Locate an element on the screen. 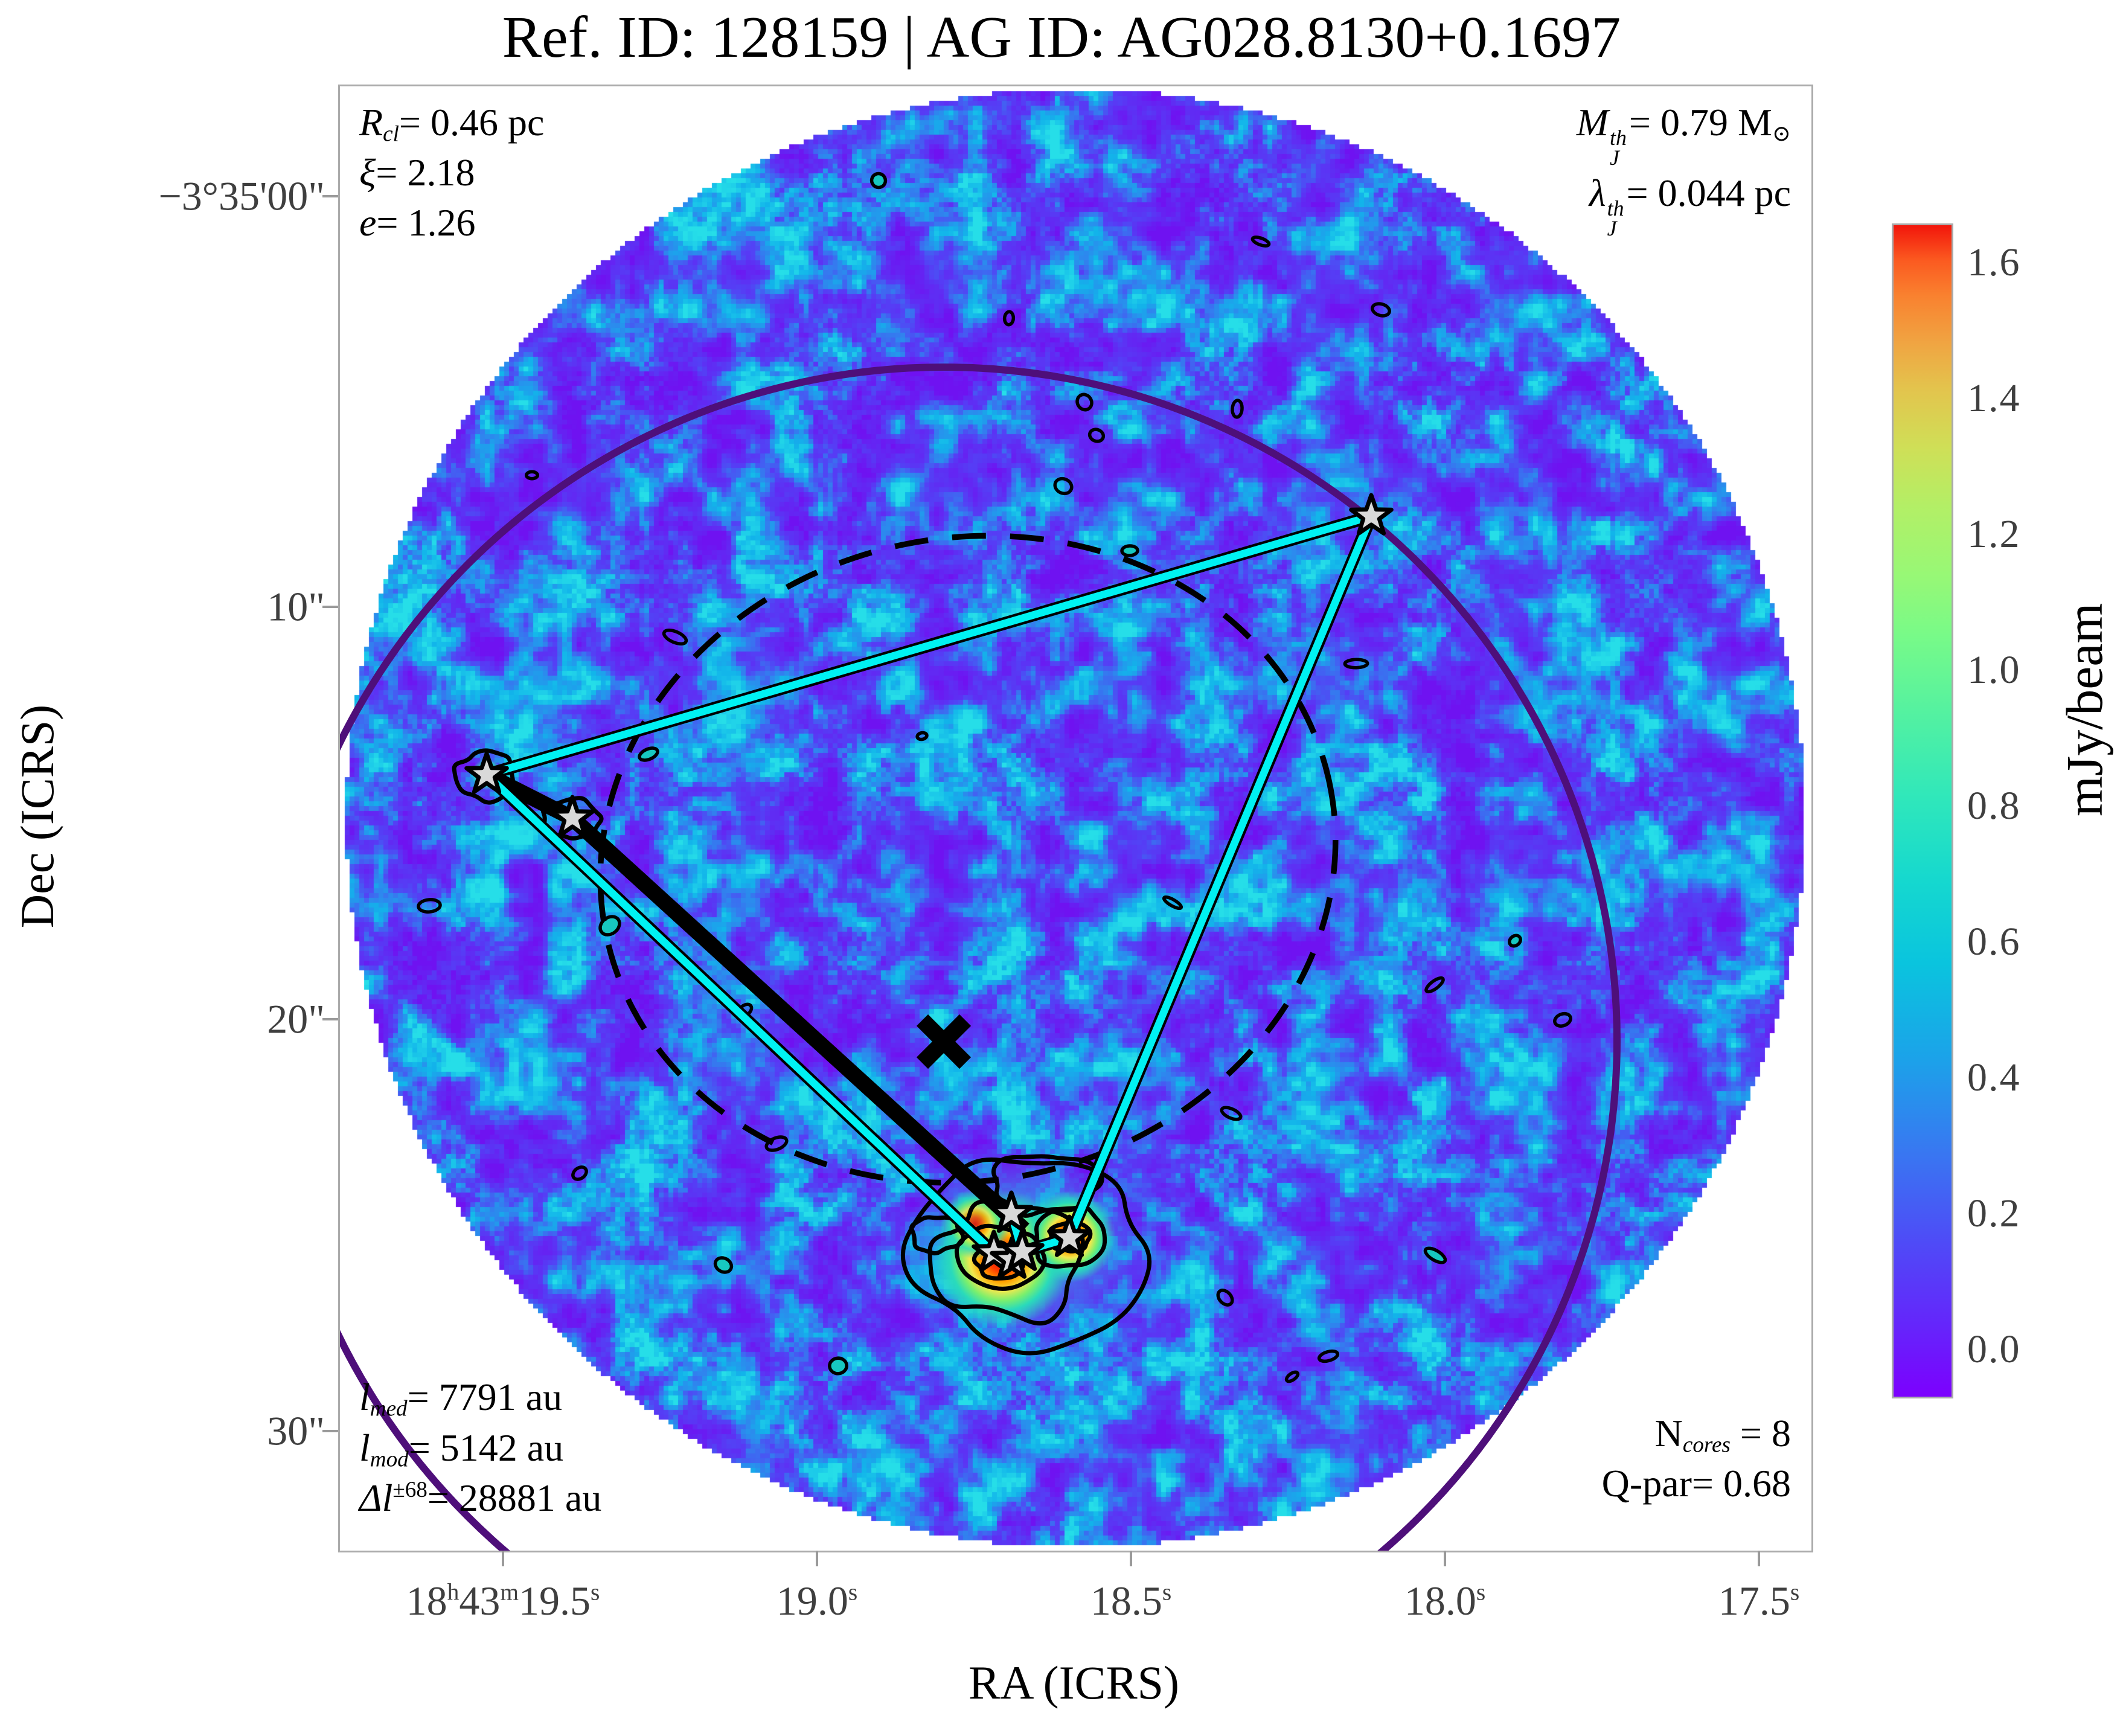 The width and height of the screenshot is (2123, 1736). colorbar-tick-label: 0.2 is located at coordinates (1994, 1213).